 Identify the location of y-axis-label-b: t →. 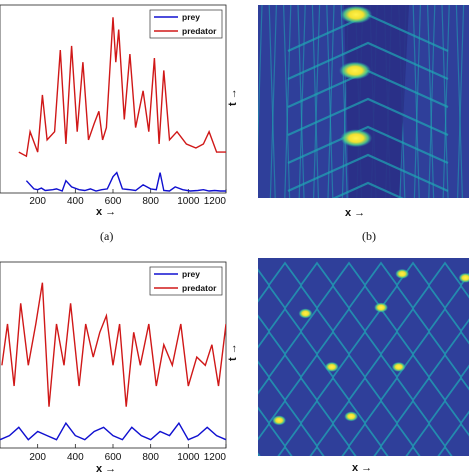
(233, 97).